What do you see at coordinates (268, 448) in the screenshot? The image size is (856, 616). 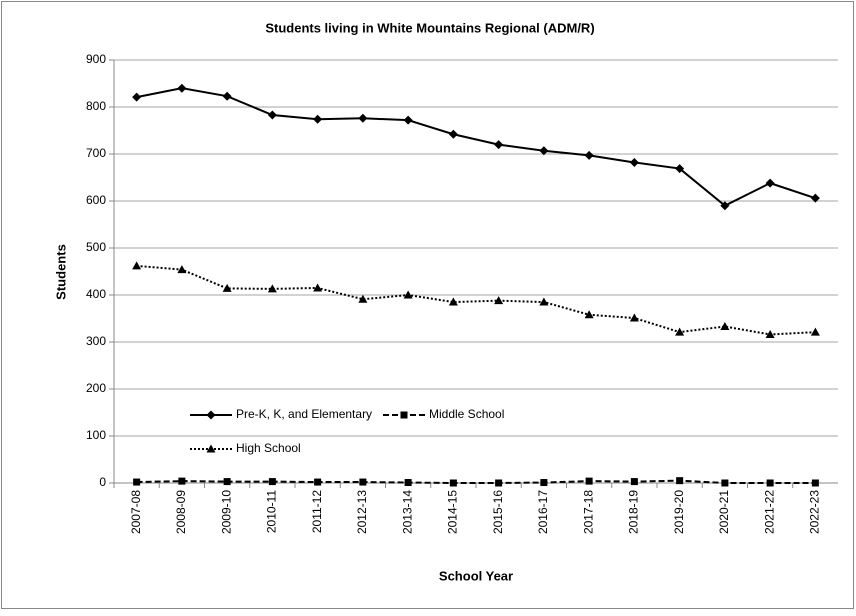 I see `legend-label: High School` at bounding box center [268, 448].